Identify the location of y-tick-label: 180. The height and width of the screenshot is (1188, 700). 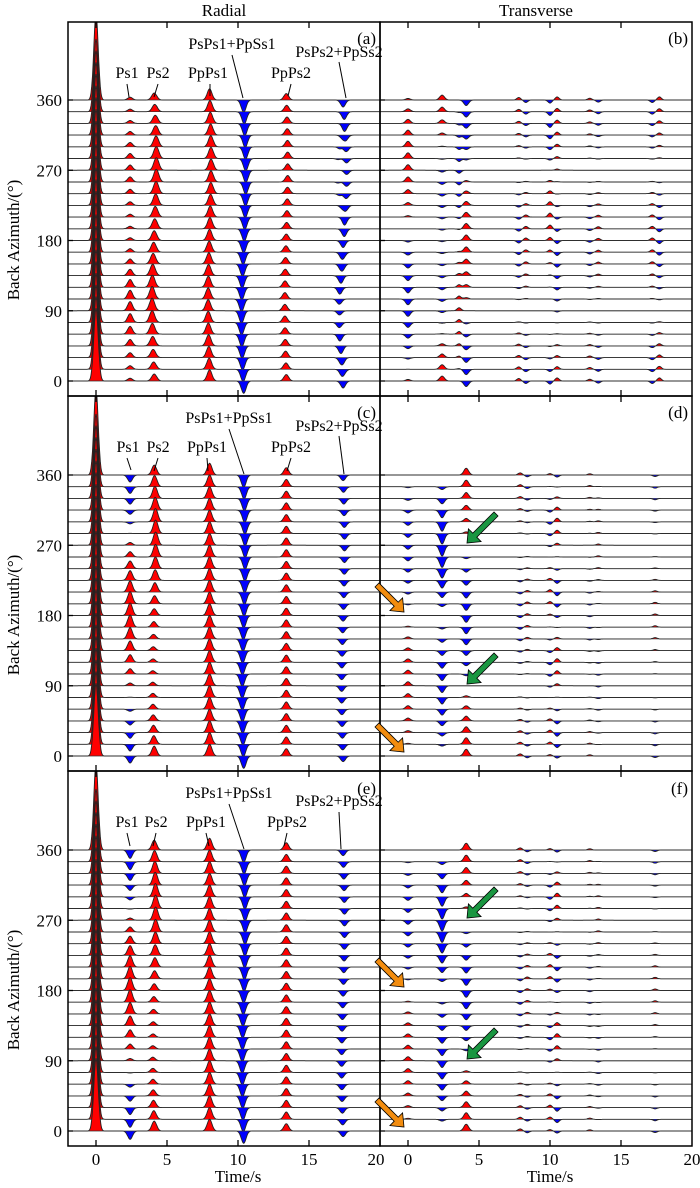
(50, 991).